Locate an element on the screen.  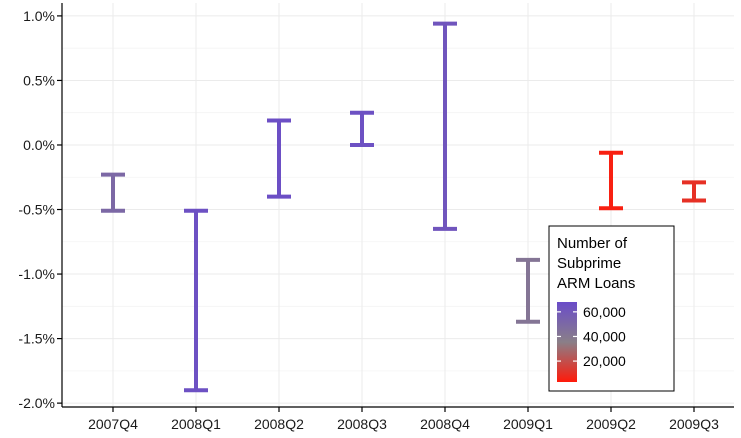
legend-title-line: Subprime is located at coordinates (589, 263).